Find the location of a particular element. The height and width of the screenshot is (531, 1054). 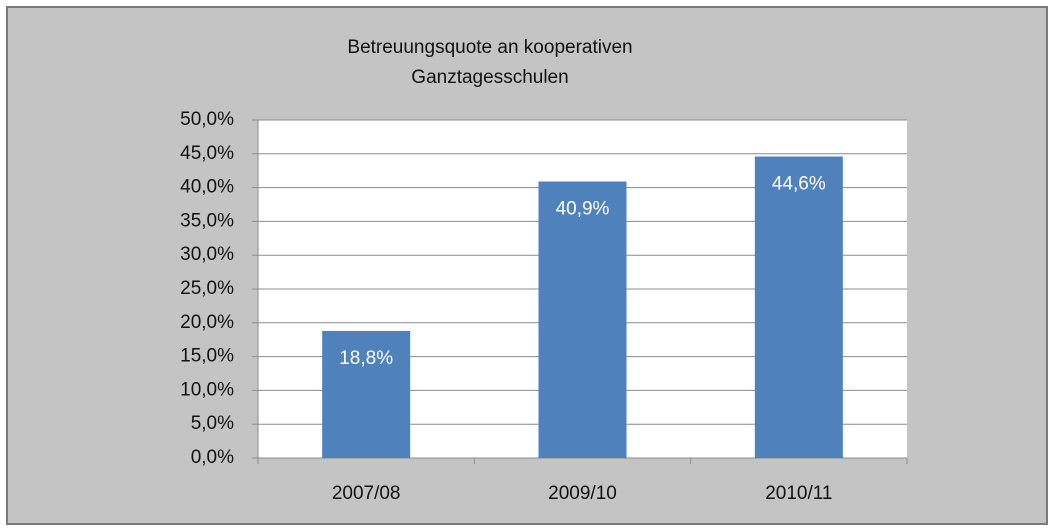

x-tick-label: 2010/11 is located at coordinates (798, 493).